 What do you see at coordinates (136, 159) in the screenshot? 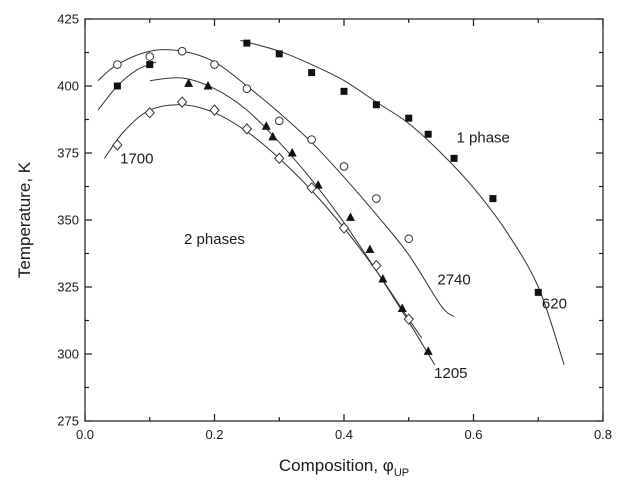
I see `annotation-label: 1700` at bounding box center [136, 159].